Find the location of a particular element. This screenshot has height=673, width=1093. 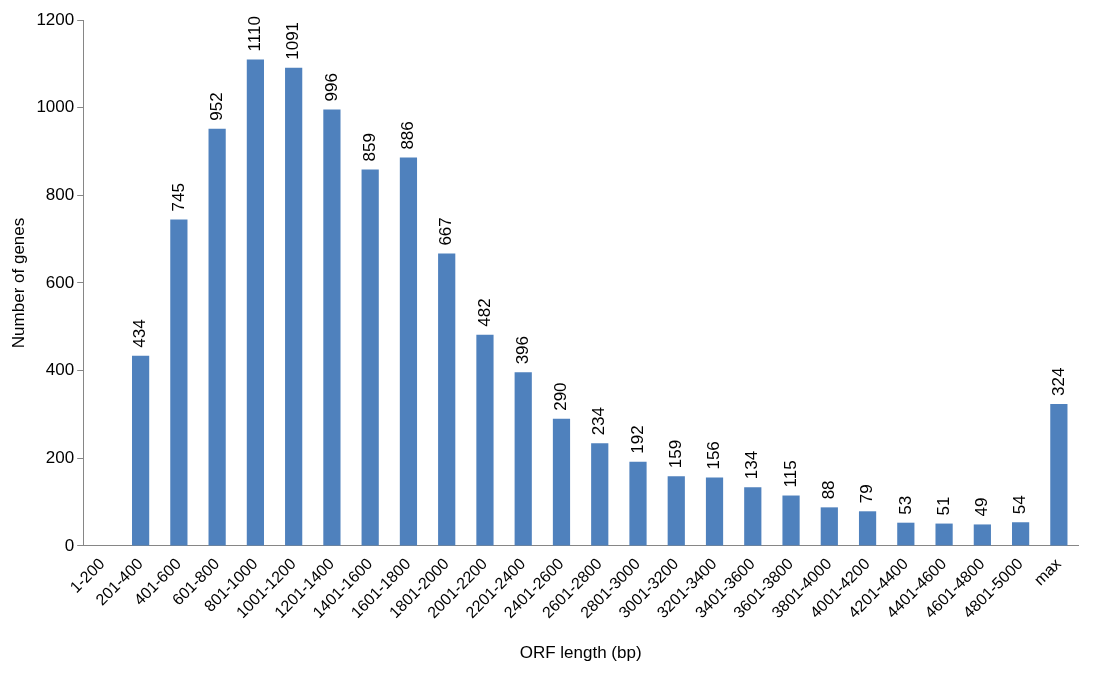

y-tick-label: 200 is located at coordinates (60, 457).